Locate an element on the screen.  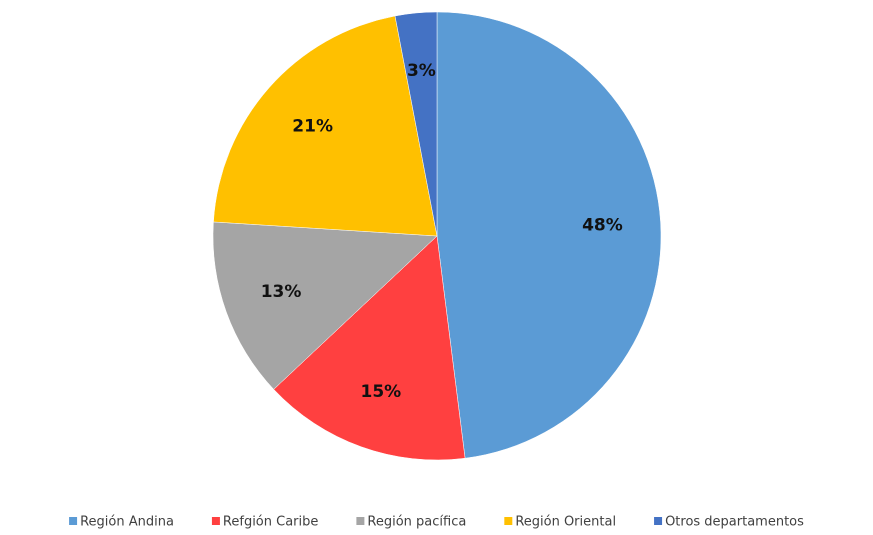
legend-label: Refgión Caribe is located at coordinates (270, 522).